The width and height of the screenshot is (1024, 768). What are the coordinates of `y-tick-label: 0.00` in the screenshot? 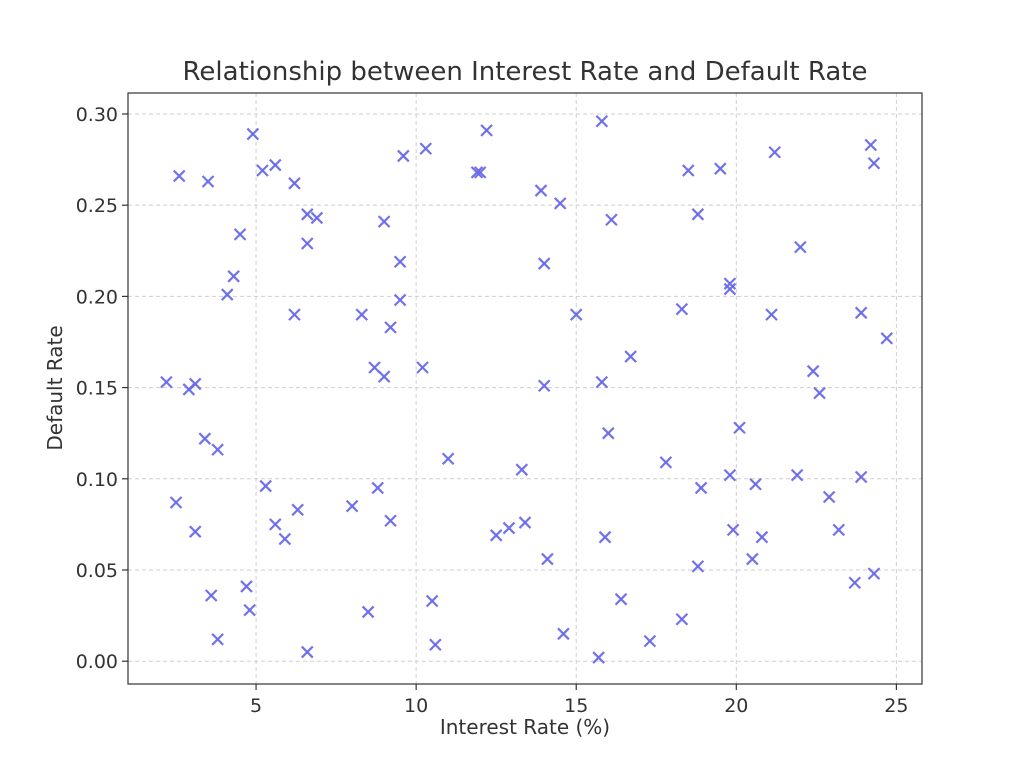 It's located at (97, 662).